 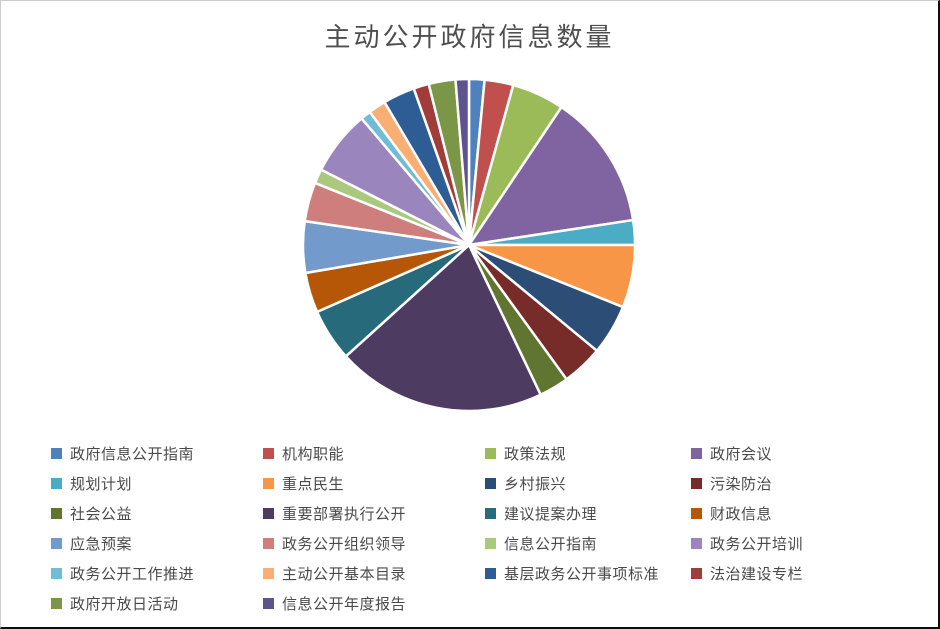 What do you see at coordinates (469, 38) in the screenshot?
I see `chart-title: 主动公开政府信息数量` at bounding box center [469, 38].